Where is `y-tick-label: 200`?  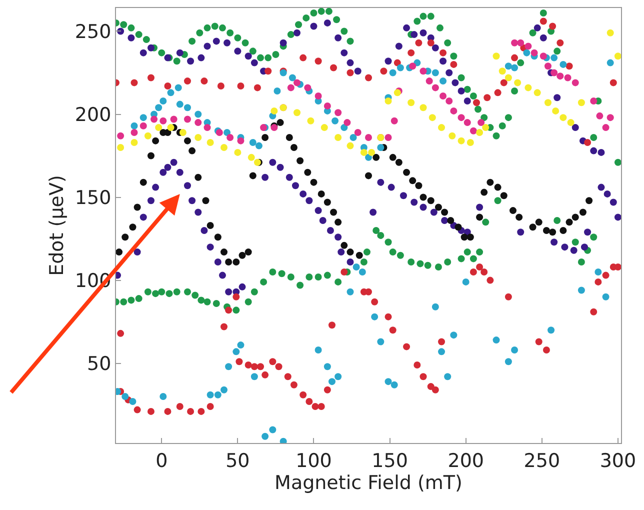 y-tick-label: 200 is located at coordinates (93, 115).